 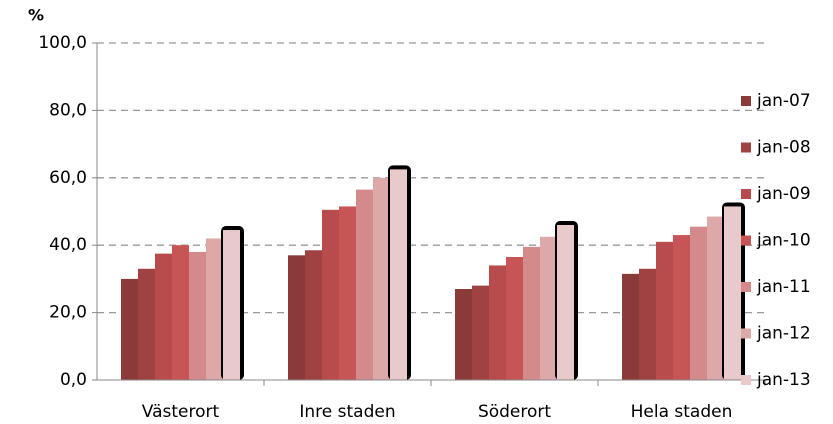 I want to click on legend-label: jan-12, so click(x=783, y=334).